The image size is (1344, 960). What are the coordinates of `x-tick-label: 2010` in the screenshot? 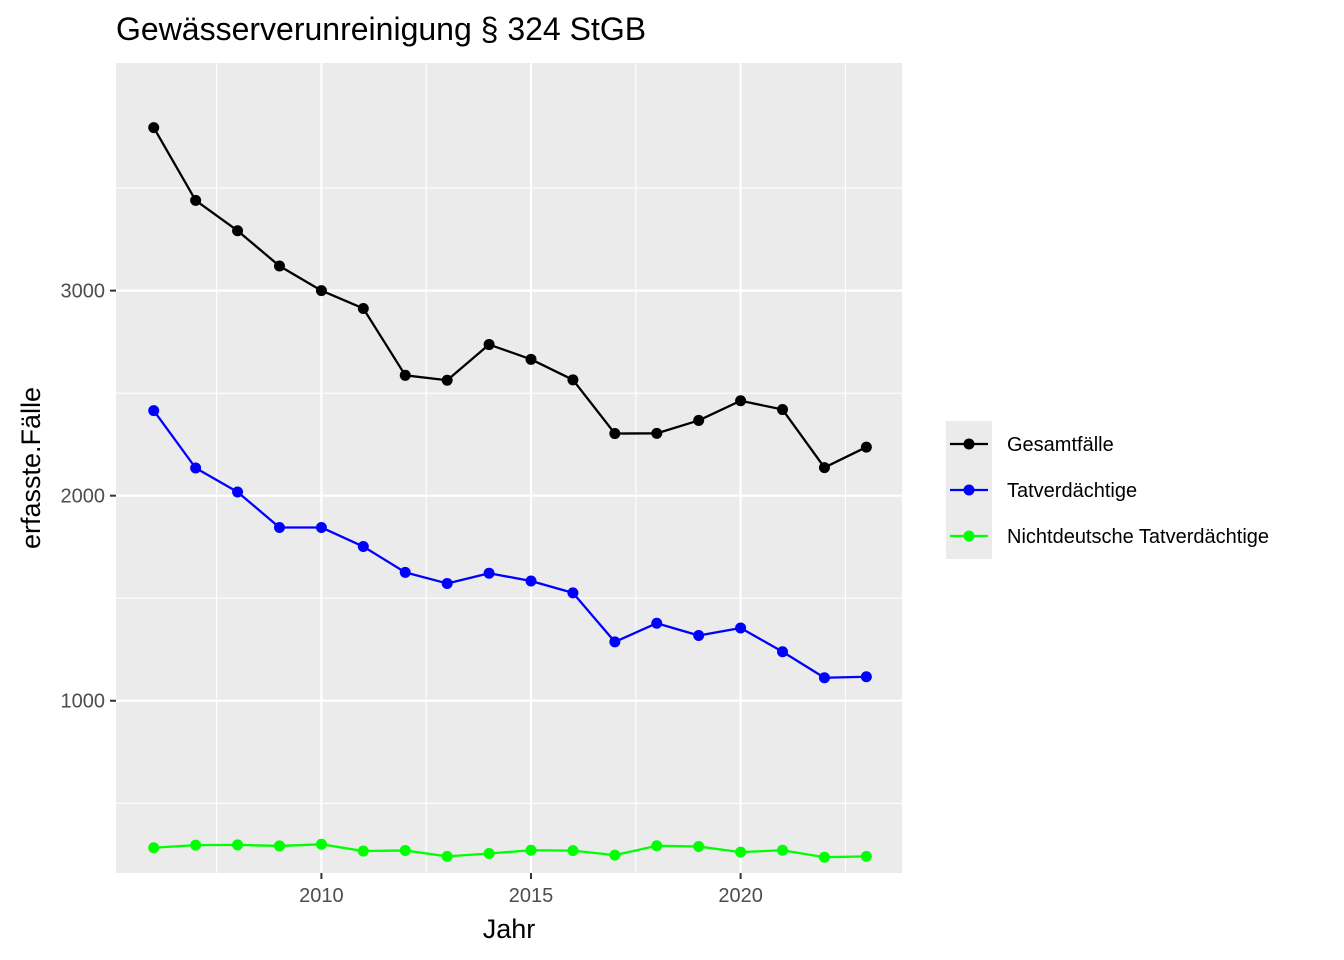 It's located at (321, 896).